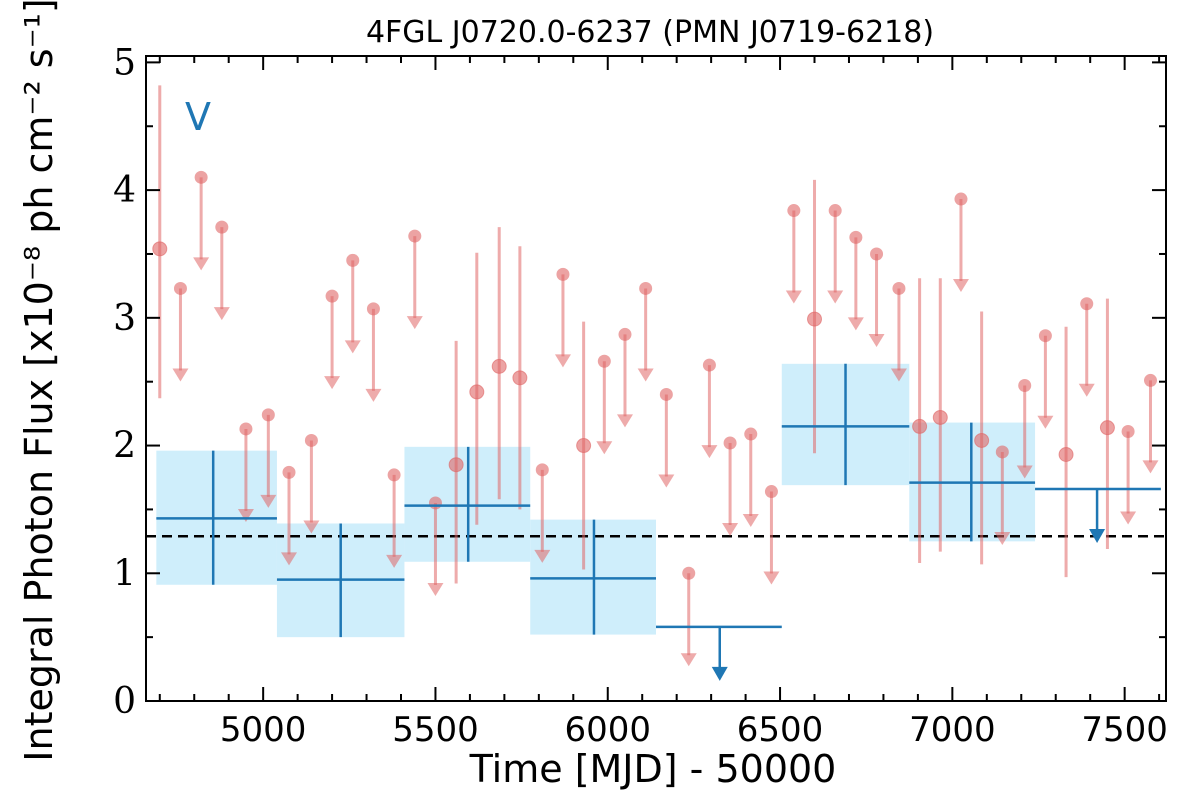 The image size is (1200, 800). I want to click on chart-title: 4FGL J0720.0-6237 (PMN J0719-6218), so click(650, 32).